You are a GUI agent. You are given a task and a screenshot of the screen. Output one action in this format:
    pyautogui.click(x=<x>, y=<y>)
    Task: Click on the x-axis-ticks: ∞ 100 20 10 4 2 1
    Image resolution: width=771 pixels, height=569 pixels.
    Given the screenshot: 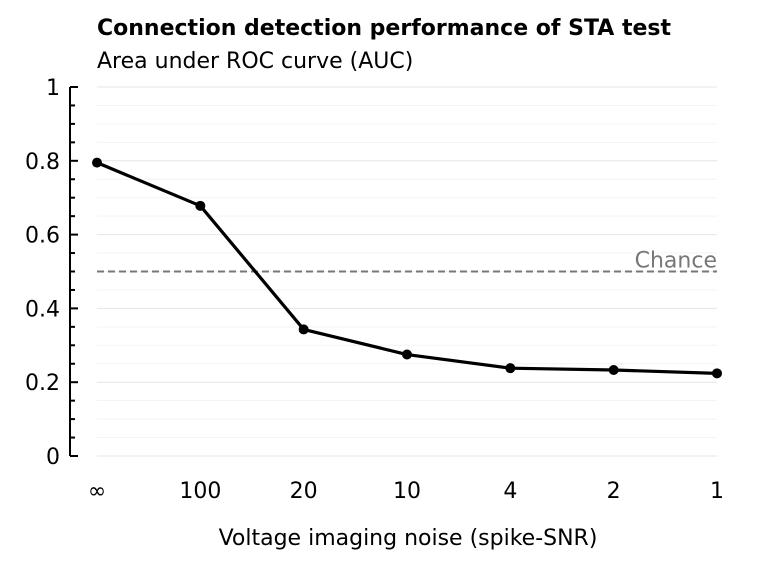 What is the action you would take?
    pyautogui.click(x=406, y=491)
    